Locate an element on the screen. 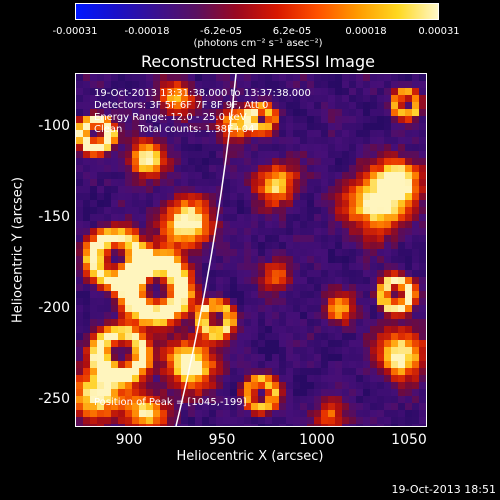 This screenshot has height=500, width=500. y-tick-label: -250 is located at coordinates (54, 399).